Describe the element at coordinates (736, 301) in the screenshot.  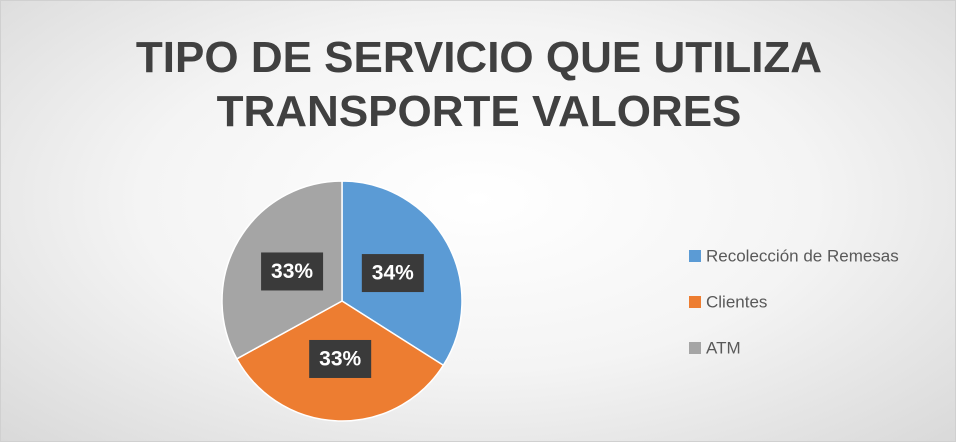
I see `legend-label: Clientes` at that location.